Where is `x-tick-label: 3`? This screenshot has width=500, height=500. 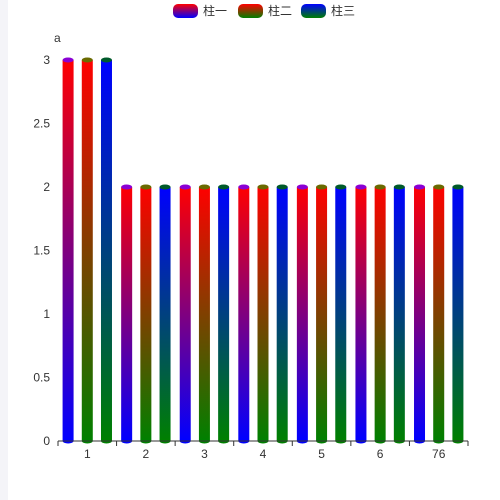 x-tick-label: 3 is located at coordinates (204, 454).